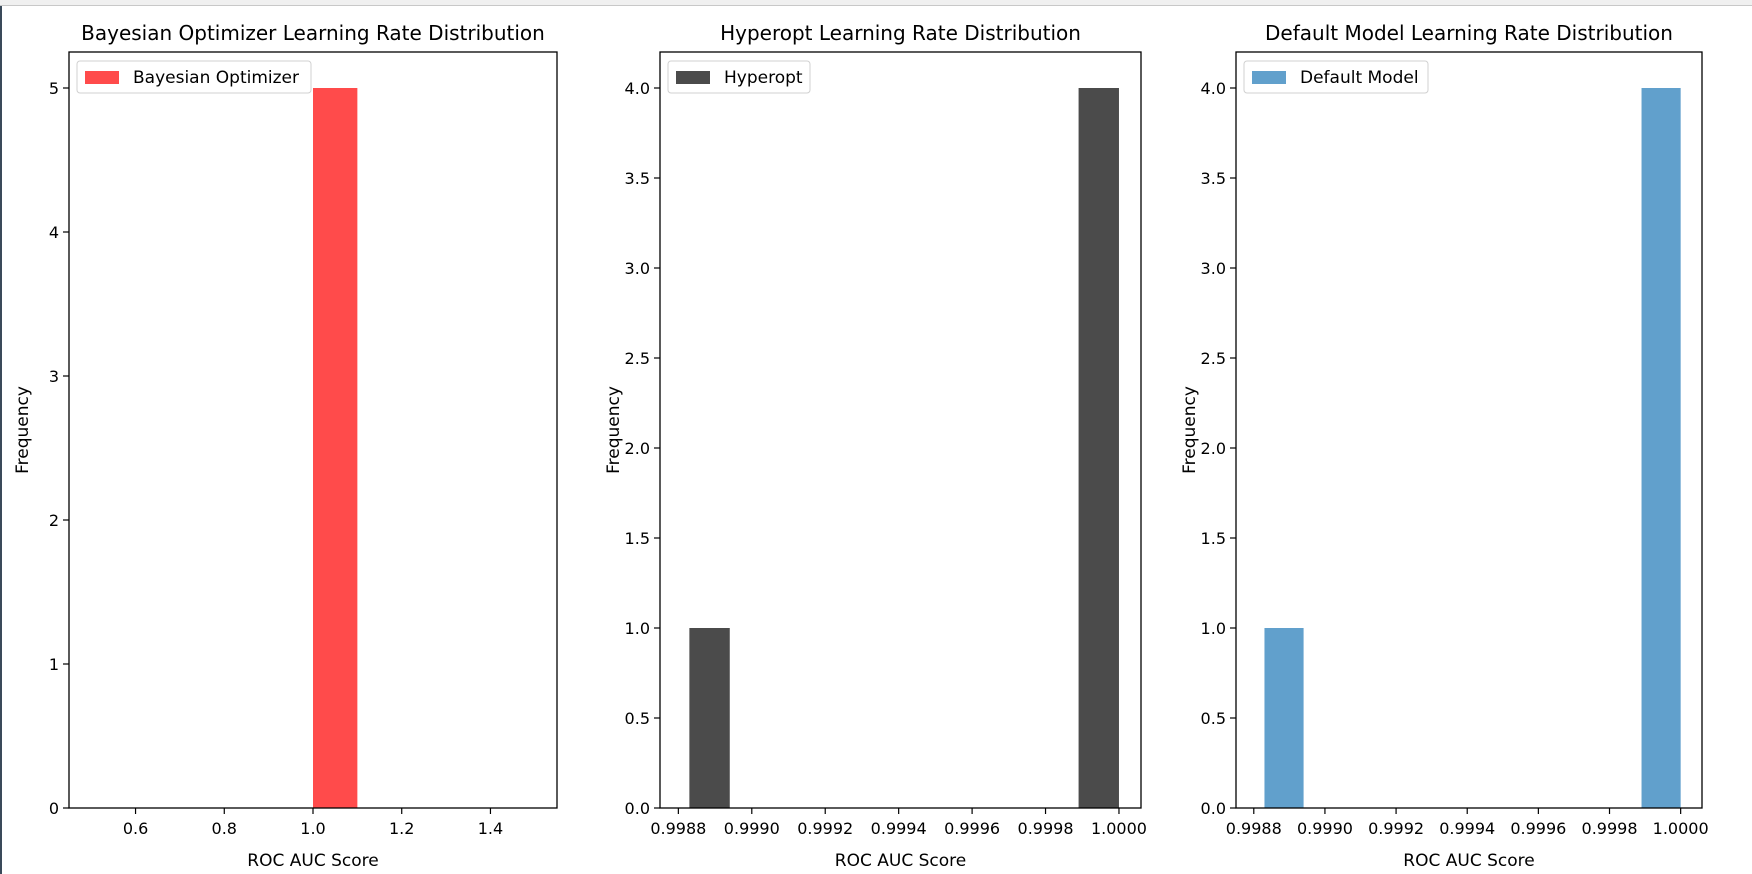  I want to click on x-tick-label: 0.8, so click(224, 828).